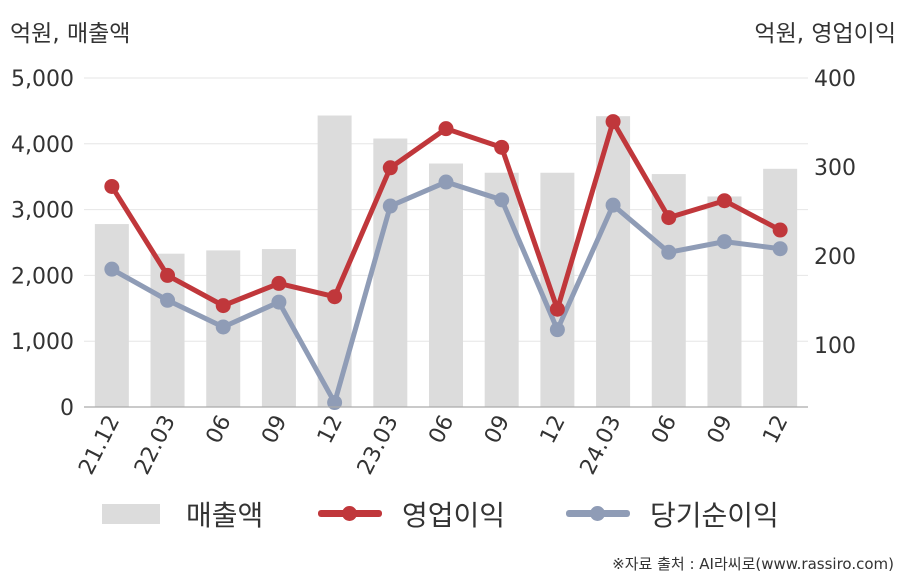  I want to click on left-axis-unit-label: 억원, 매출액, so click(70, 34).